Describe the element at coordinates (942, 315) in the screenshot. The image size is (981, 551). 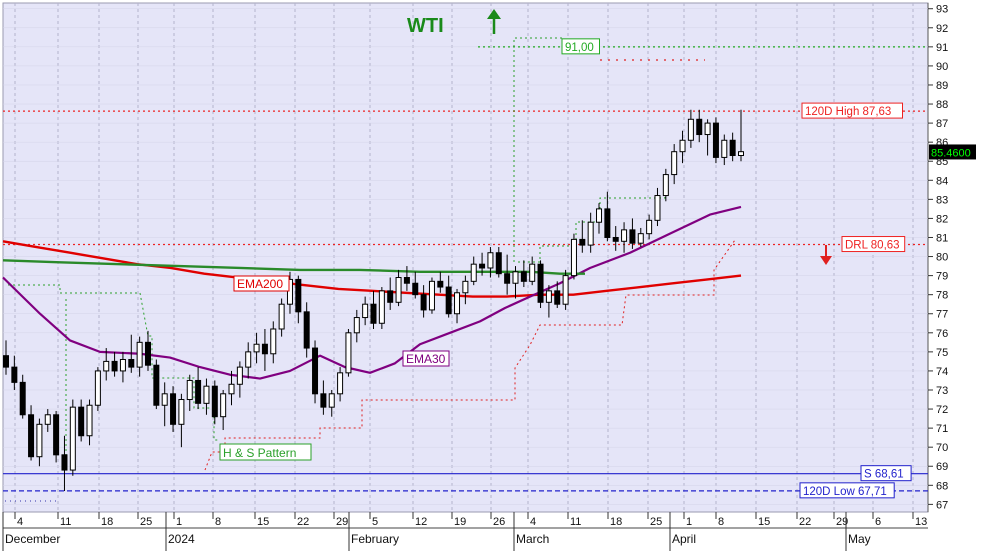
I see `y-tick-label: 77` at that location.